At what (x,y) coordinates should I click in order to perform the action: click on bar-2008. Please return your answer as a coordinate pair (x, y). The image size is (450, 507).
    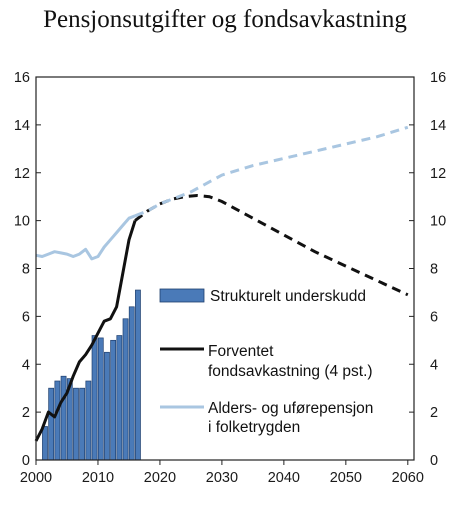
    Looking at the image, I should click on (88, 420).